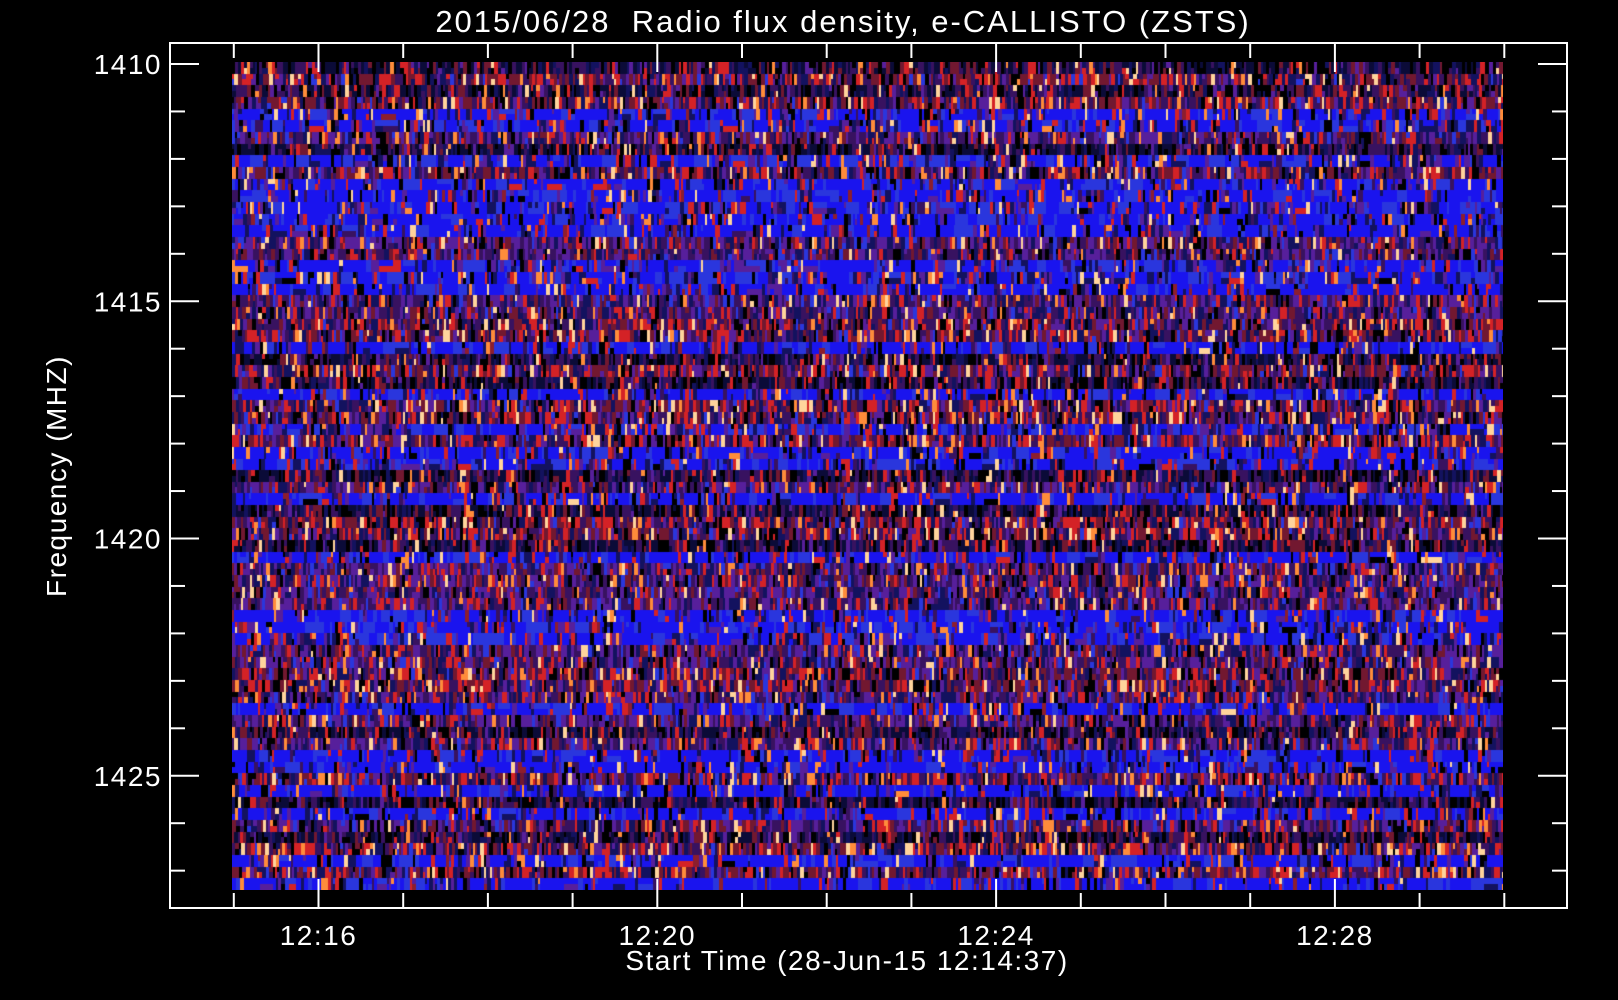 The image size is (1618, 1000). Describe the element at coordinates (128, 776) in the screenshot. I see `y-tick-label: 1425` at that location.